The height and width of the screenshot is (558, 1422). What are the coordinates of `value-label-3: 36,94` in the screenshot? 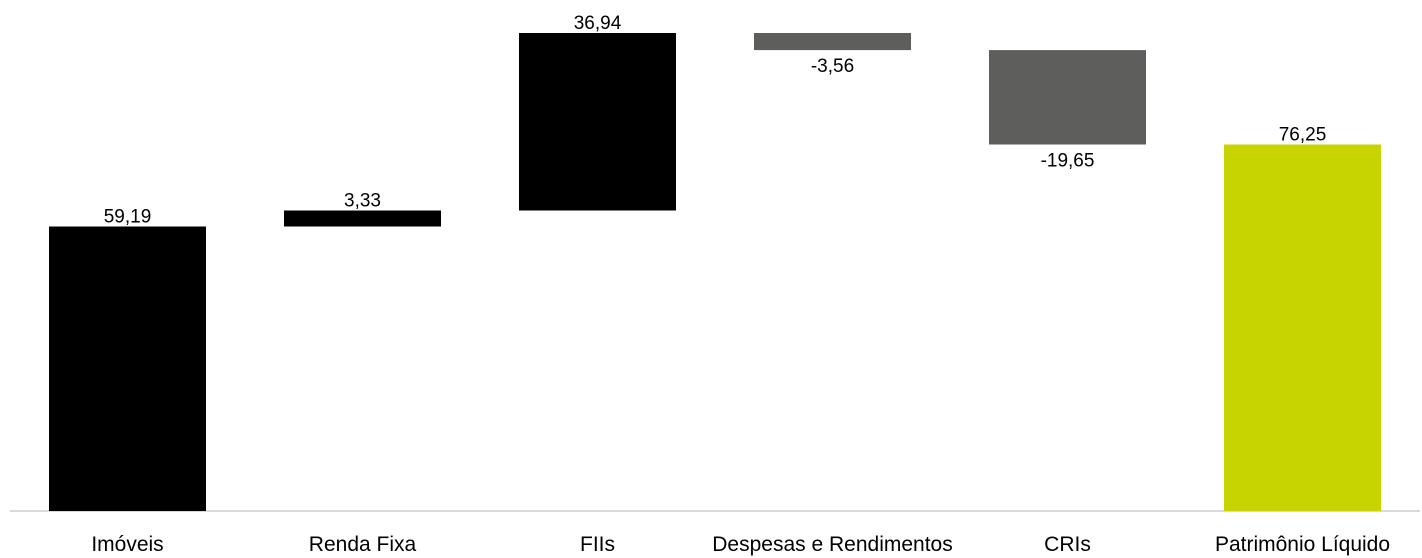 It's located at (598, 23).